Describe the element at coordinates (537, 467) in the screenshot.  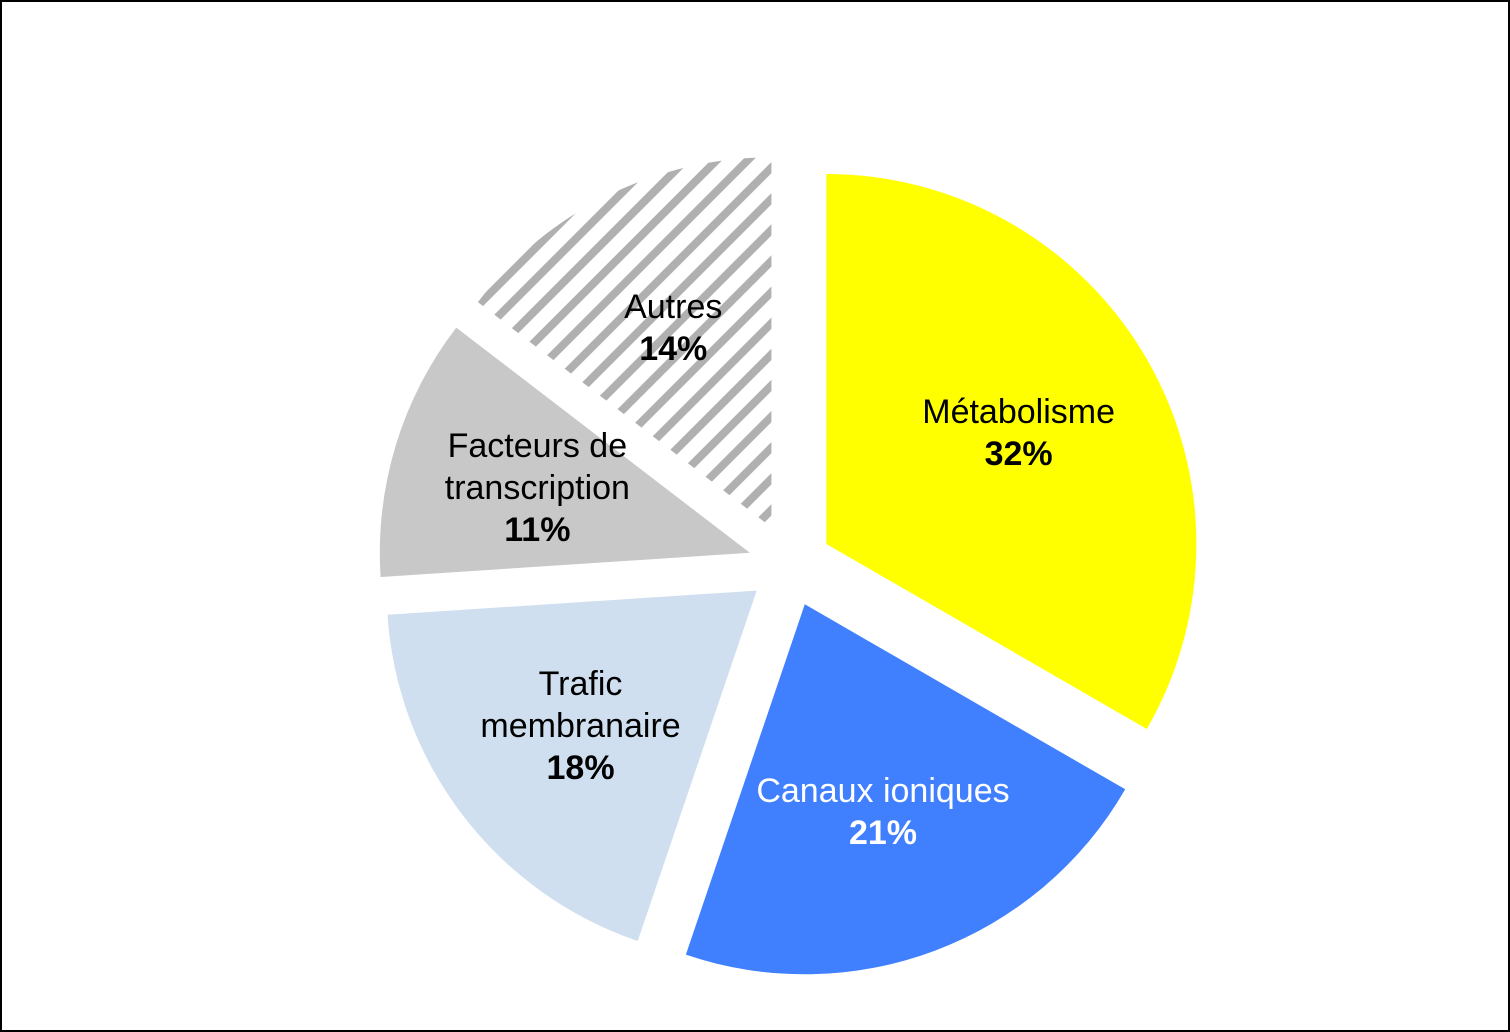
I see `category-name: Facteurs de transcription` at that location.